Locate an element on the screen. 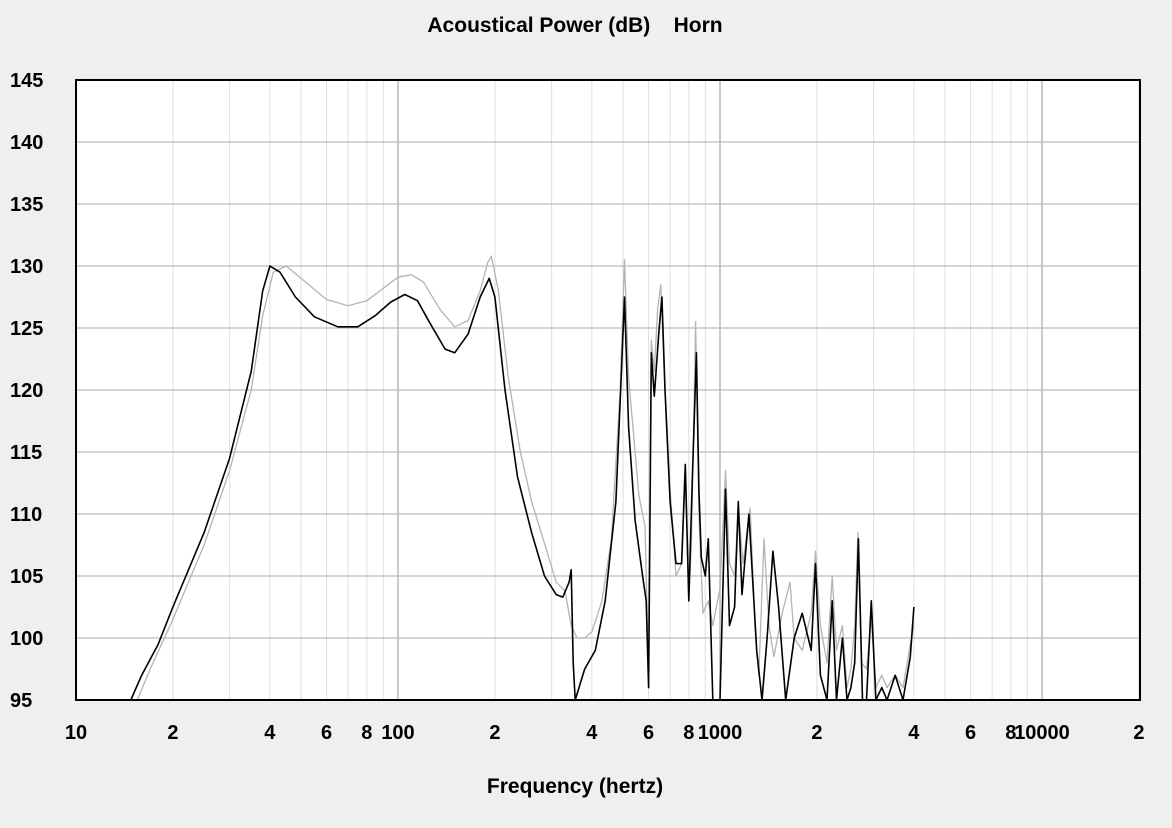  y-axis-ticks: 145 140 135 130 125 120 115 110 105 100 95 is located at coordinates (26, 391).